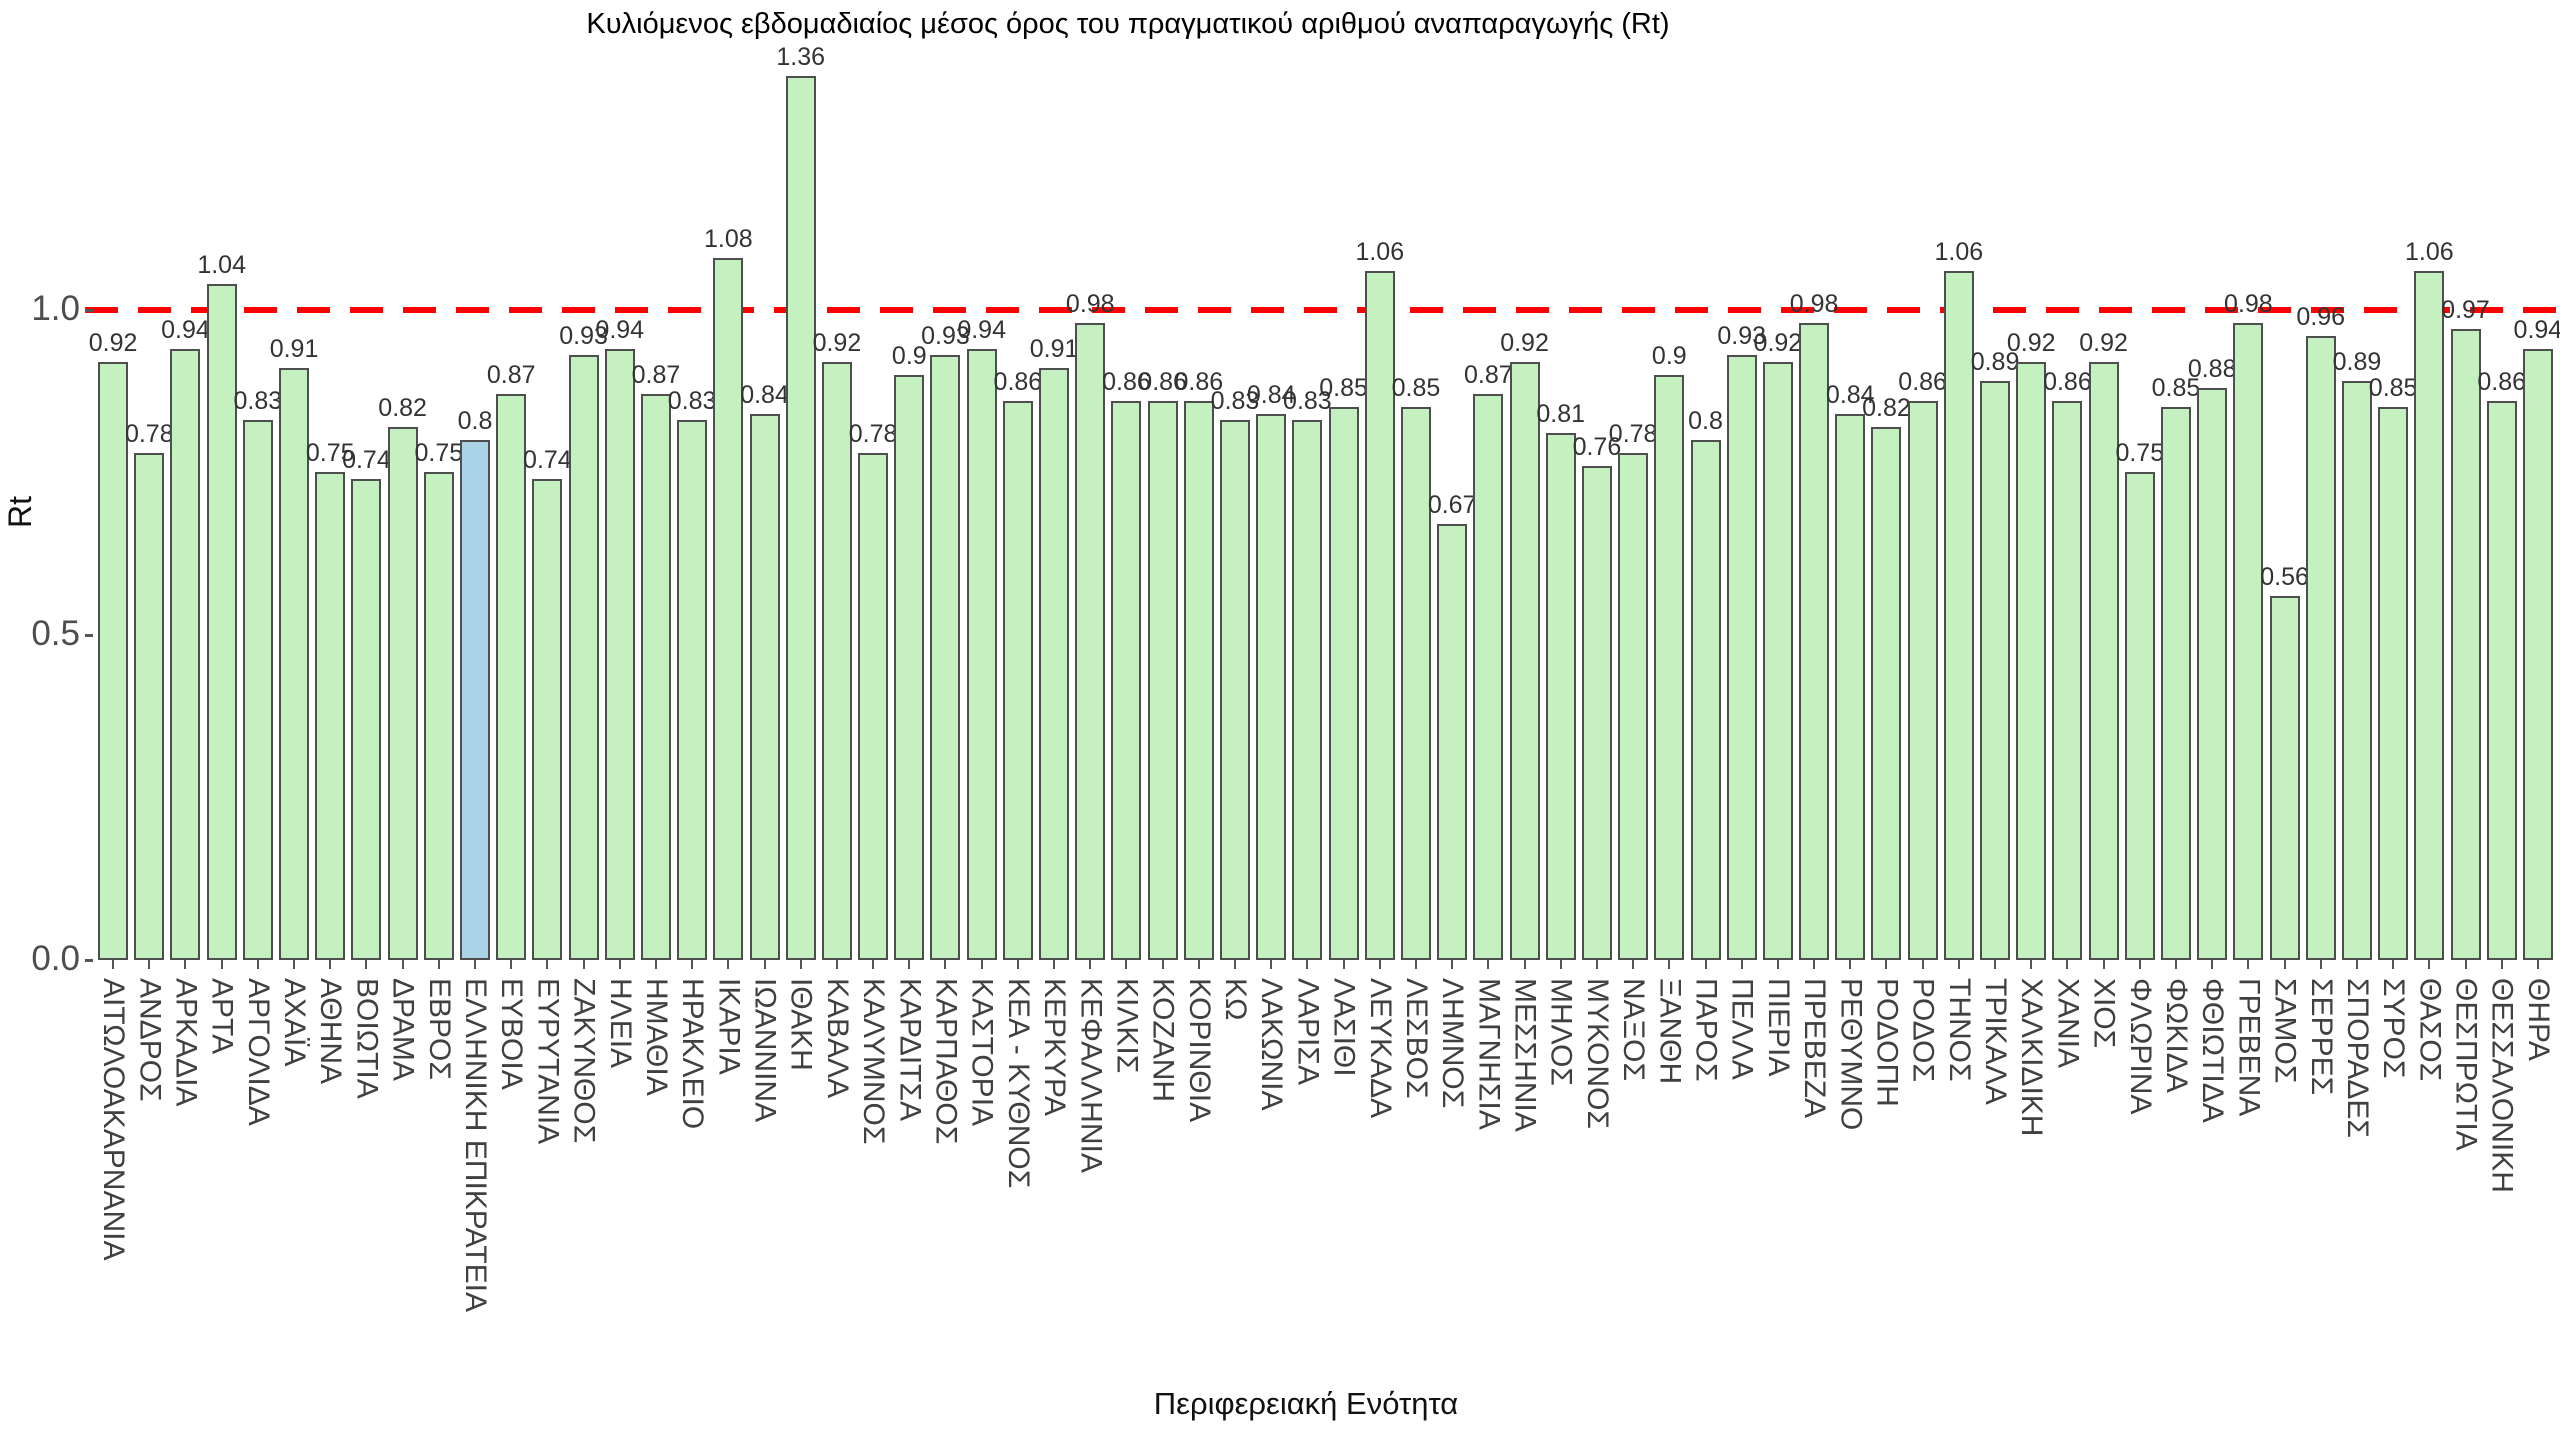  I want to click on bar-value-label: 0.9, so click(909, 356).